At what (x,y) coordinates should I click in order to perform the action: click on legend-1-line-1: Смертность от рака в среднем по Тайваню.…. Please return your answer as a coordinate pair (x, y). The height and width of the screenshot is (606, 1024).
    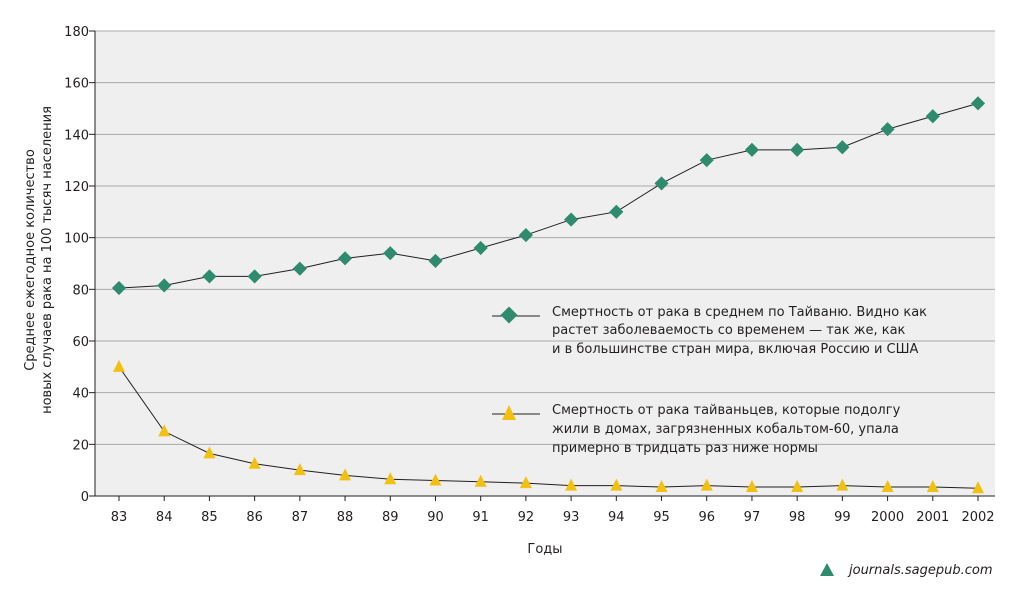
    Looking at the image, I should click on (739, 312).